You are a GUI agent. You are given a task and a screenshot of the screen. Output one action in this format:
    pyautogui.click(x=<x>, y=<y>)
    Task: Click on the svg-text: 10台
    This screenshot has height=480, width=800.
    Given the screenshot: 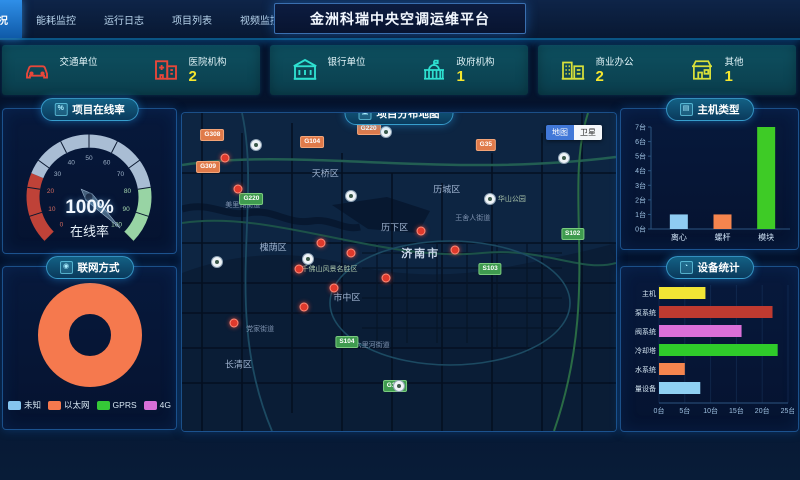 What is the action you would take?
    pyautogui.click(x=710, y=410)
    